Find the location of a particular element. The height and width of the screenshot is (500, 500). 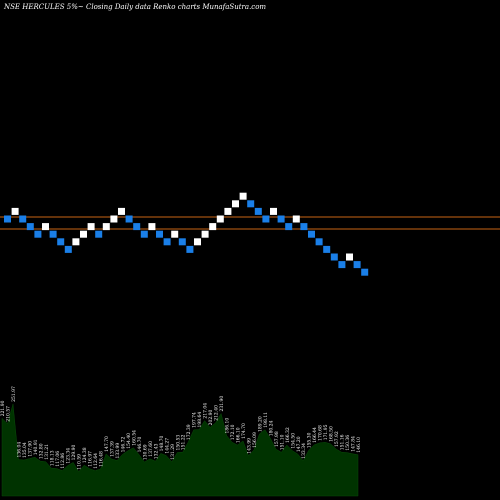

volume-label: 148.70 is located at coordinates (162, 444).